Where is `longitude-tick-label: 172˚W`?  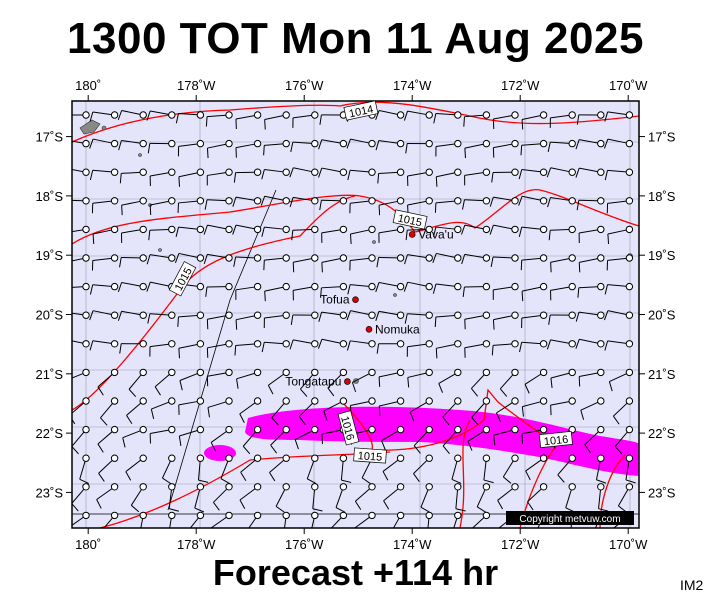 longitude-tick-label: 172˚W is located at coordinates (520, 85).